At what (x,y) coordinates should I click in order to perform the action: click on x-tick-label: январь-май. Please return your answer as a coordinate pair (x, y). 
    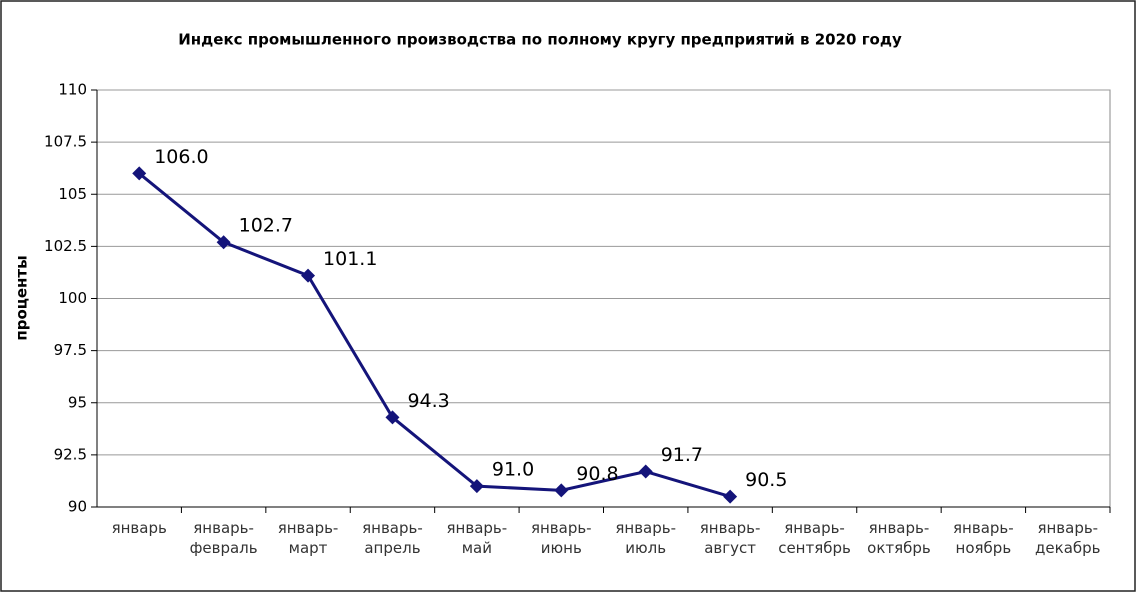
    Looking at the image, I should click on (477, 538).